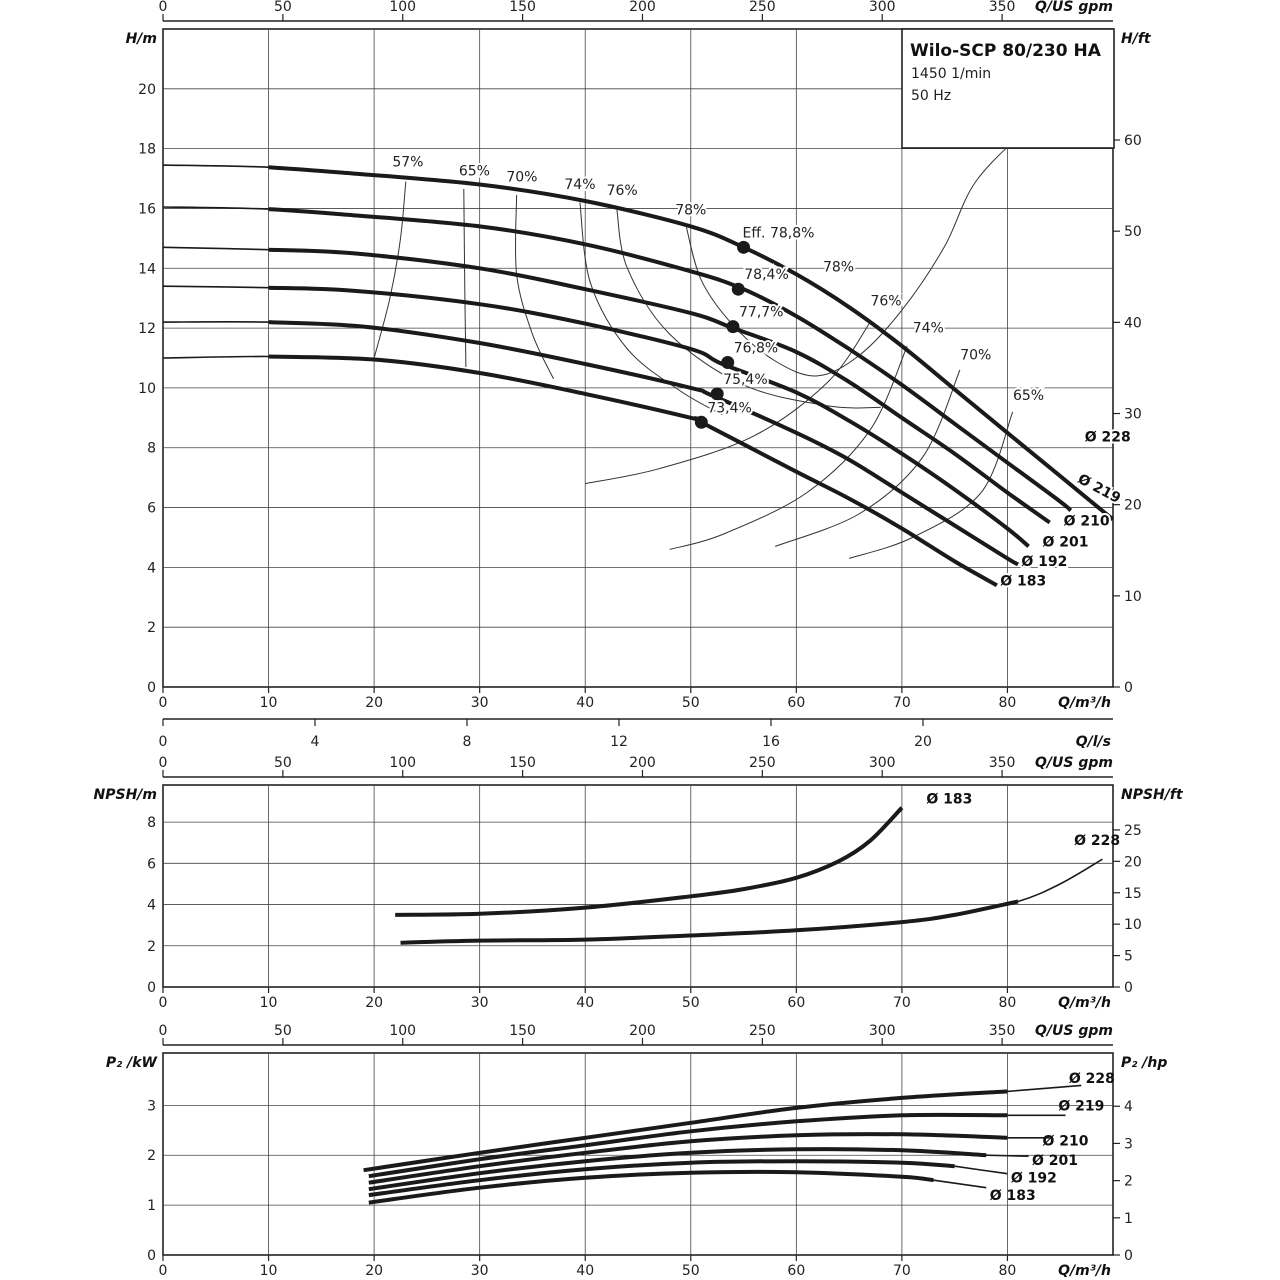 The image size is (1280, 1280). What do you see at coordinates (151, 1106) in the screenshot?
I see `power-y-tick-label: 3` at bounding box center [151, 1106].